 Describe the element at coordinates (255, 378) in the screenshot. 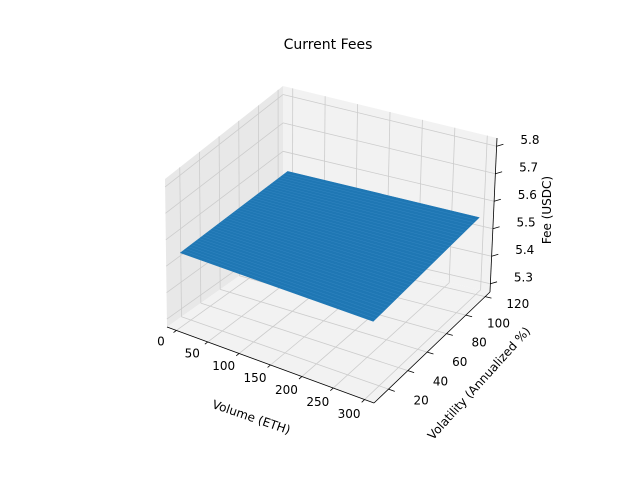

I see `x-tick-label: 150` at that location.